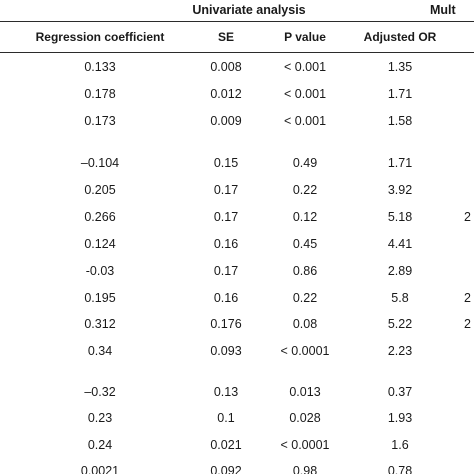 This screenshot has height=474, width=474. Describe the element at coordinates (226, 121) in the screenshot. I see `cell-se: 0.009` at that location.